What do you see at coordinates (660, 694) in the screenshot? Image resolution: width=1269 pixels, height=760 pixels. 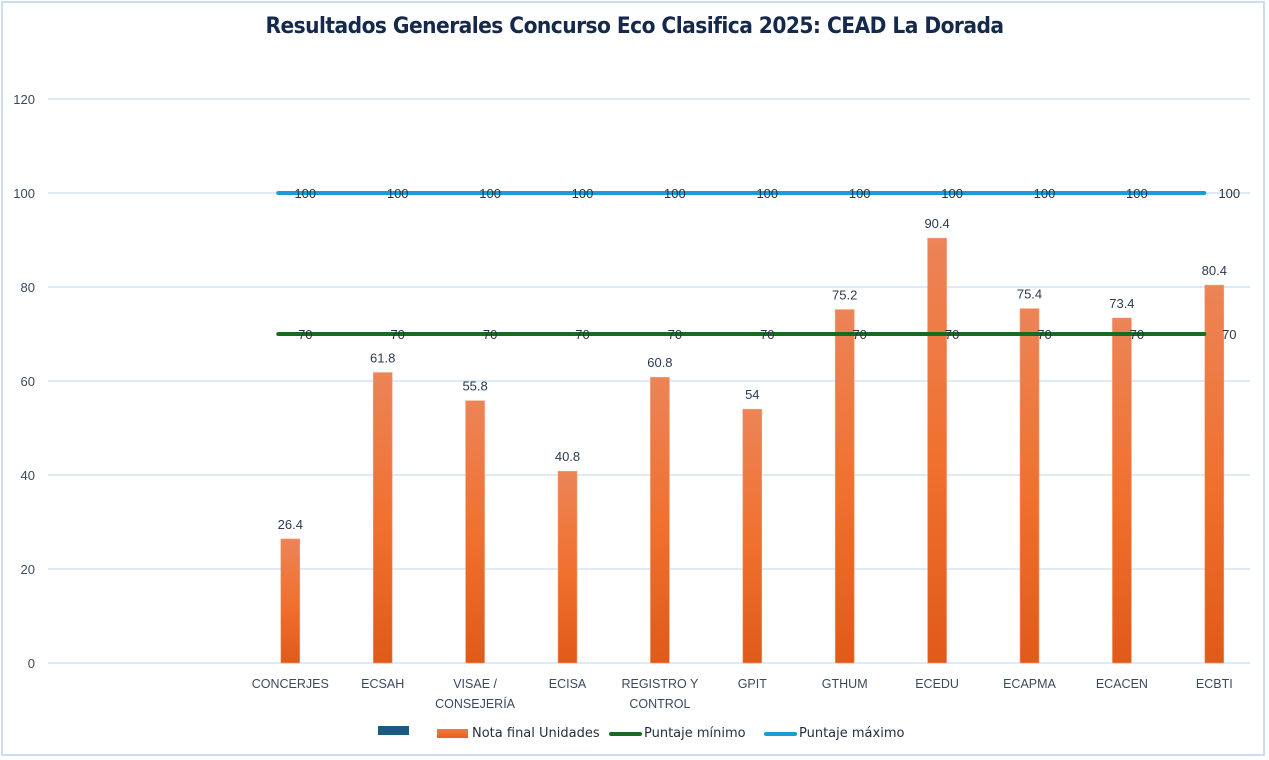 I see `x-tick-label: REGISTRO Y CONTROL` at bounding box center [660, 694].